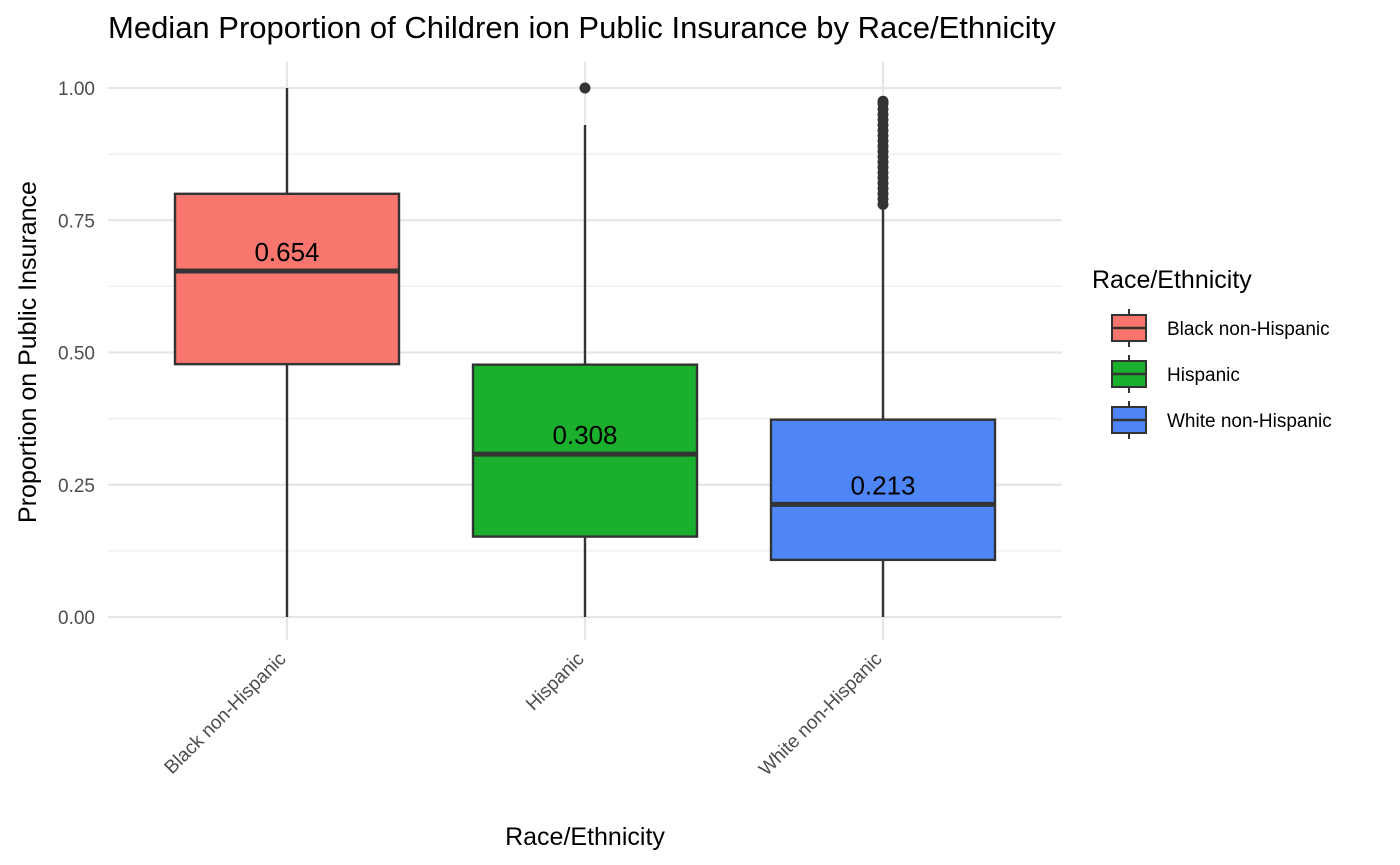  What do you see at coordinates (1203, 375) in the screenshot?
I see `legend-label: Hispanic` at bounding box center [1203, 375].